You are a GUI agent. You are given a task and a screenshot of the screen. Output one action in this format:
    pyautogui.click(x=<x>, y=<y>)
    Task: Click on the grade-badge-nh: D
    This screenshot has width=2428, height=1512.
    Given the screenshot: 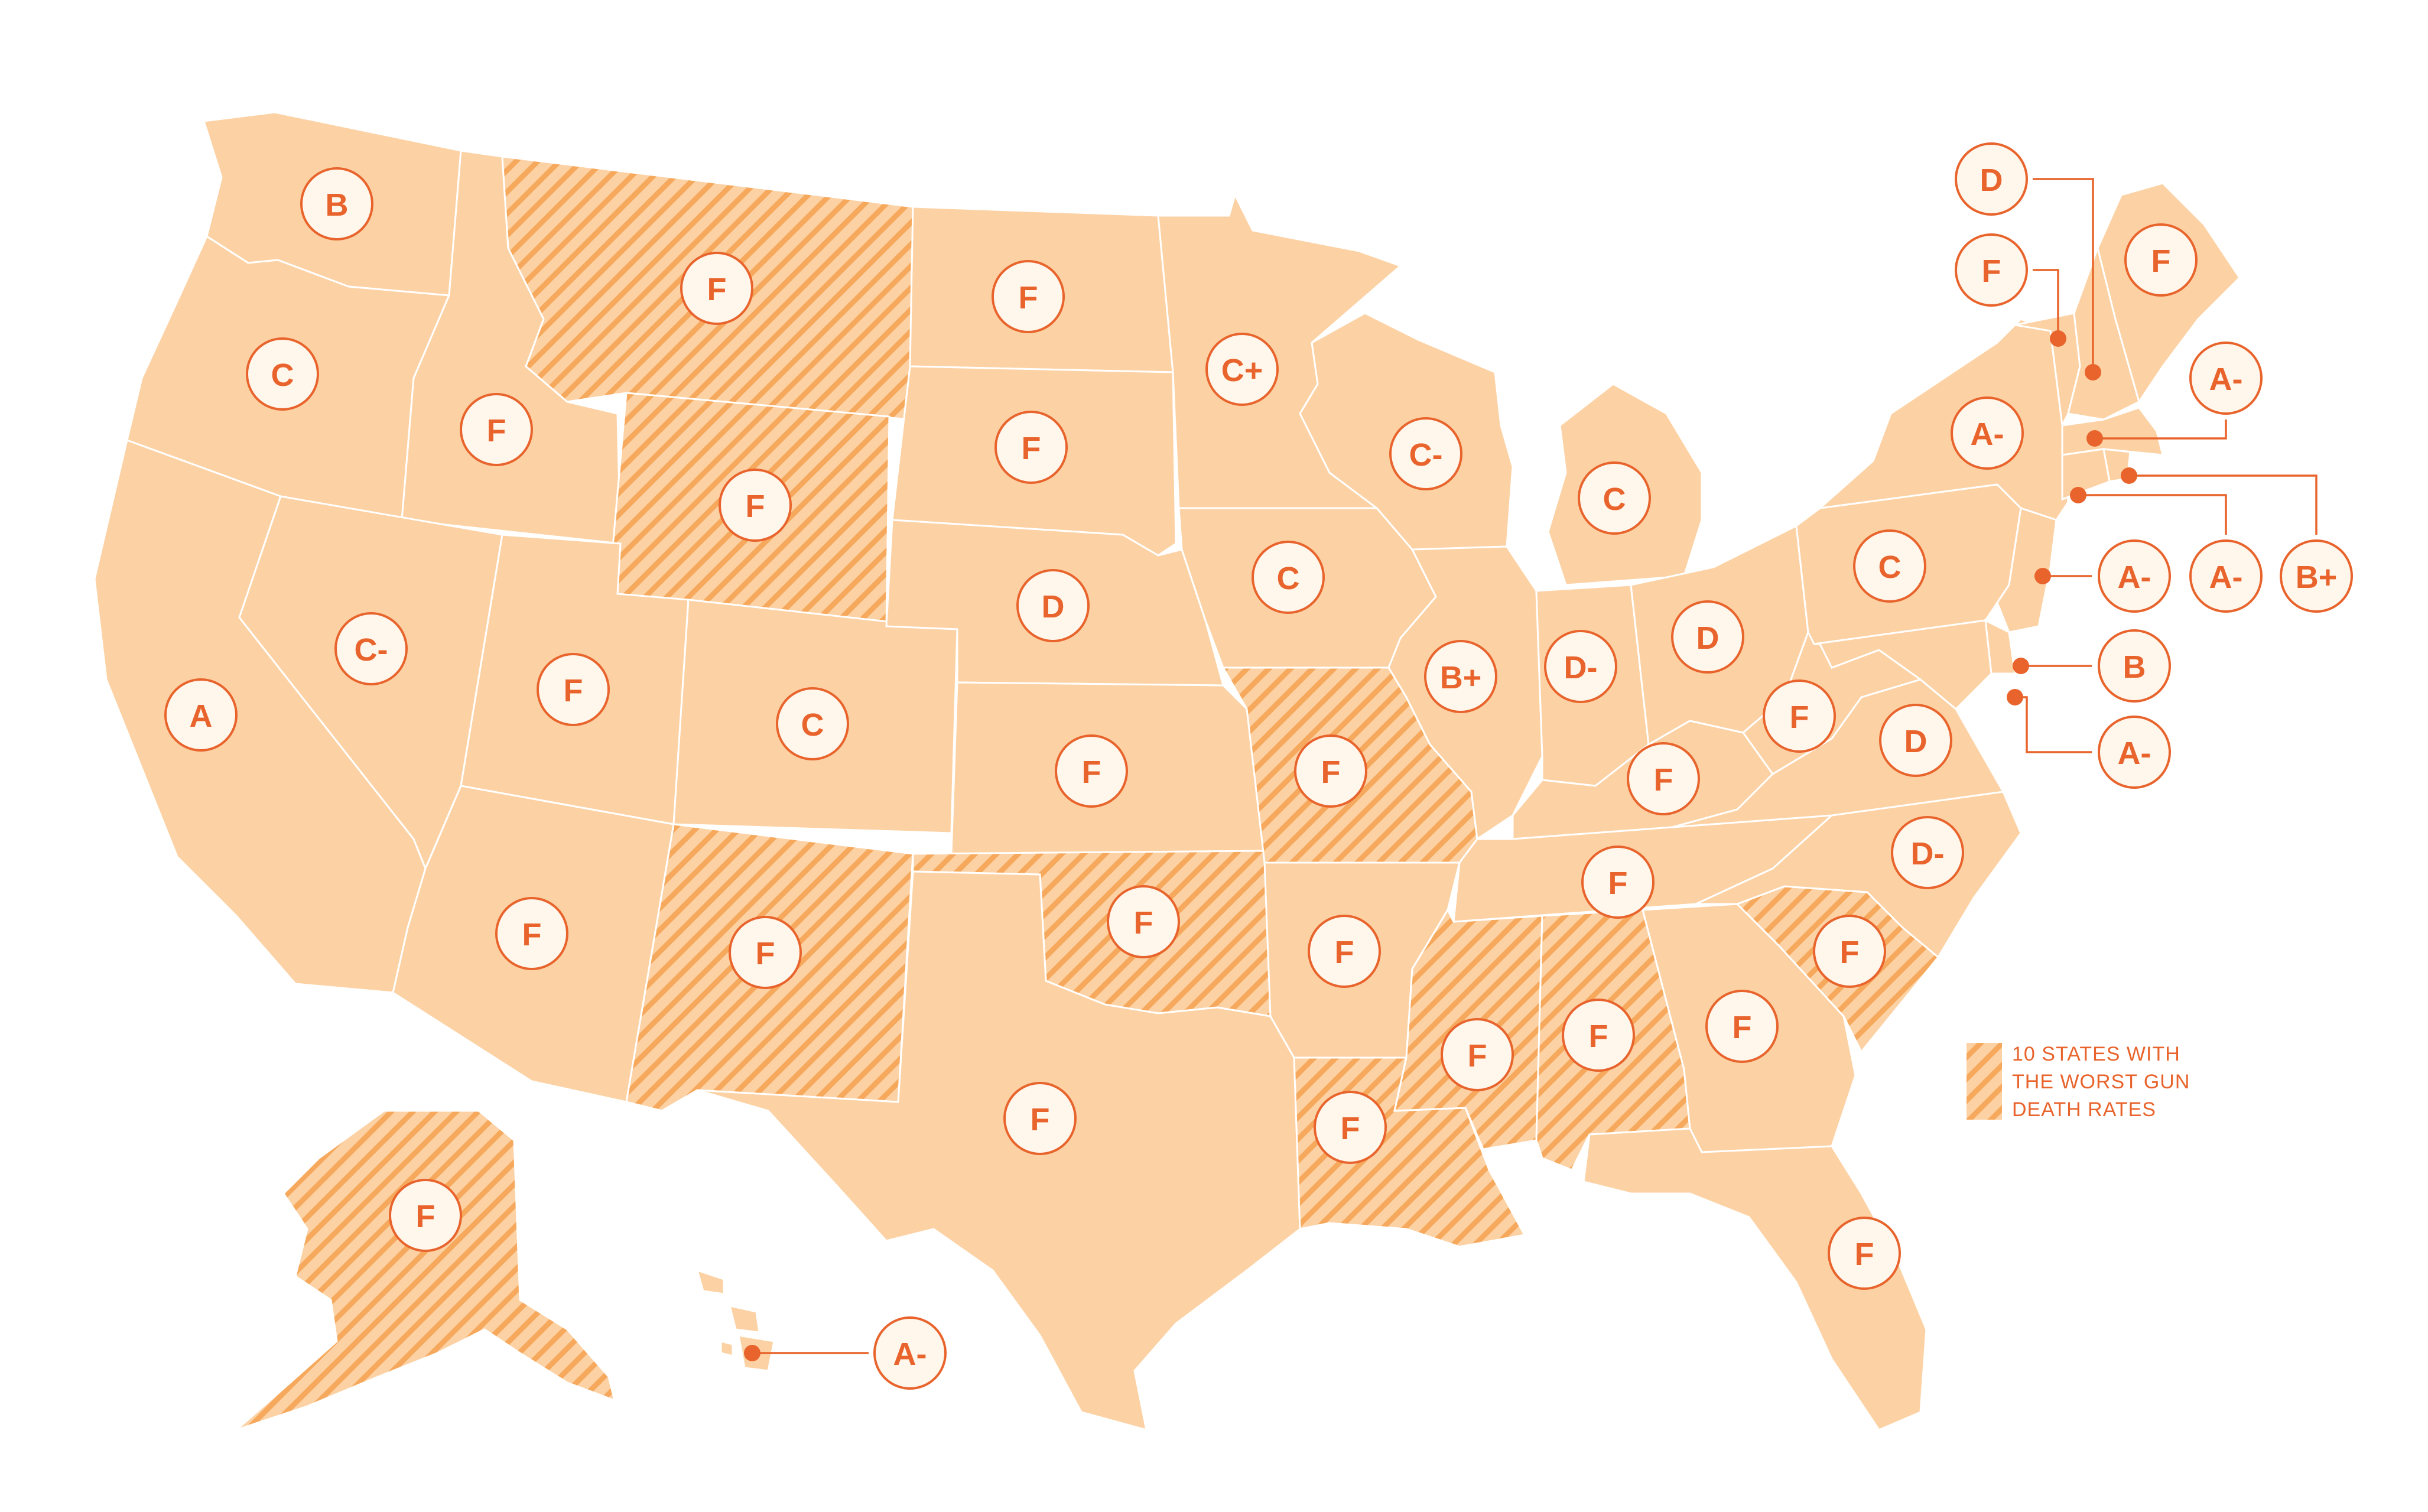 What is the action you would take?
    pyautogui.click(x=1991, y=179)
    